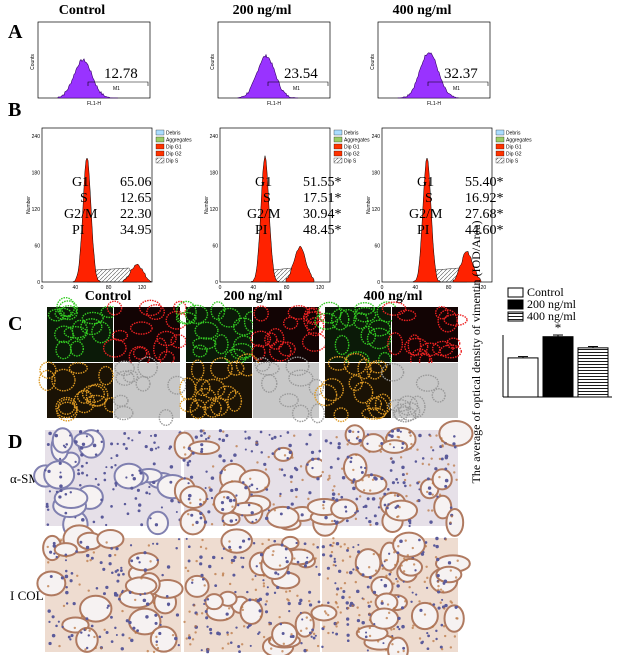  Describe the element at coordinates (429, 198) in the screenshot. I see `phase-name: S` at that location.